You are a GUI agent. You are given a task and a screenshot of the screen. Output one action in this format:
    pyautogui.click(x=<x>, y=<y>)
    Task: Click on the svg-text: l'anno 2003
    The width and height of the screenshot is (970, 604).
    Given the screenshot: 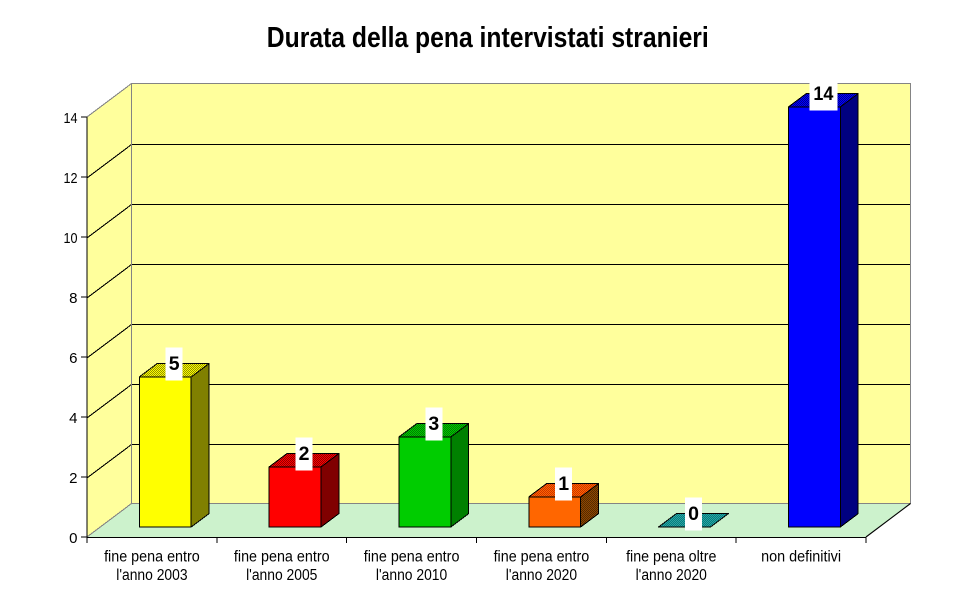 What is the action you would take?
    pyautogui.click(x=151, y=575)
    